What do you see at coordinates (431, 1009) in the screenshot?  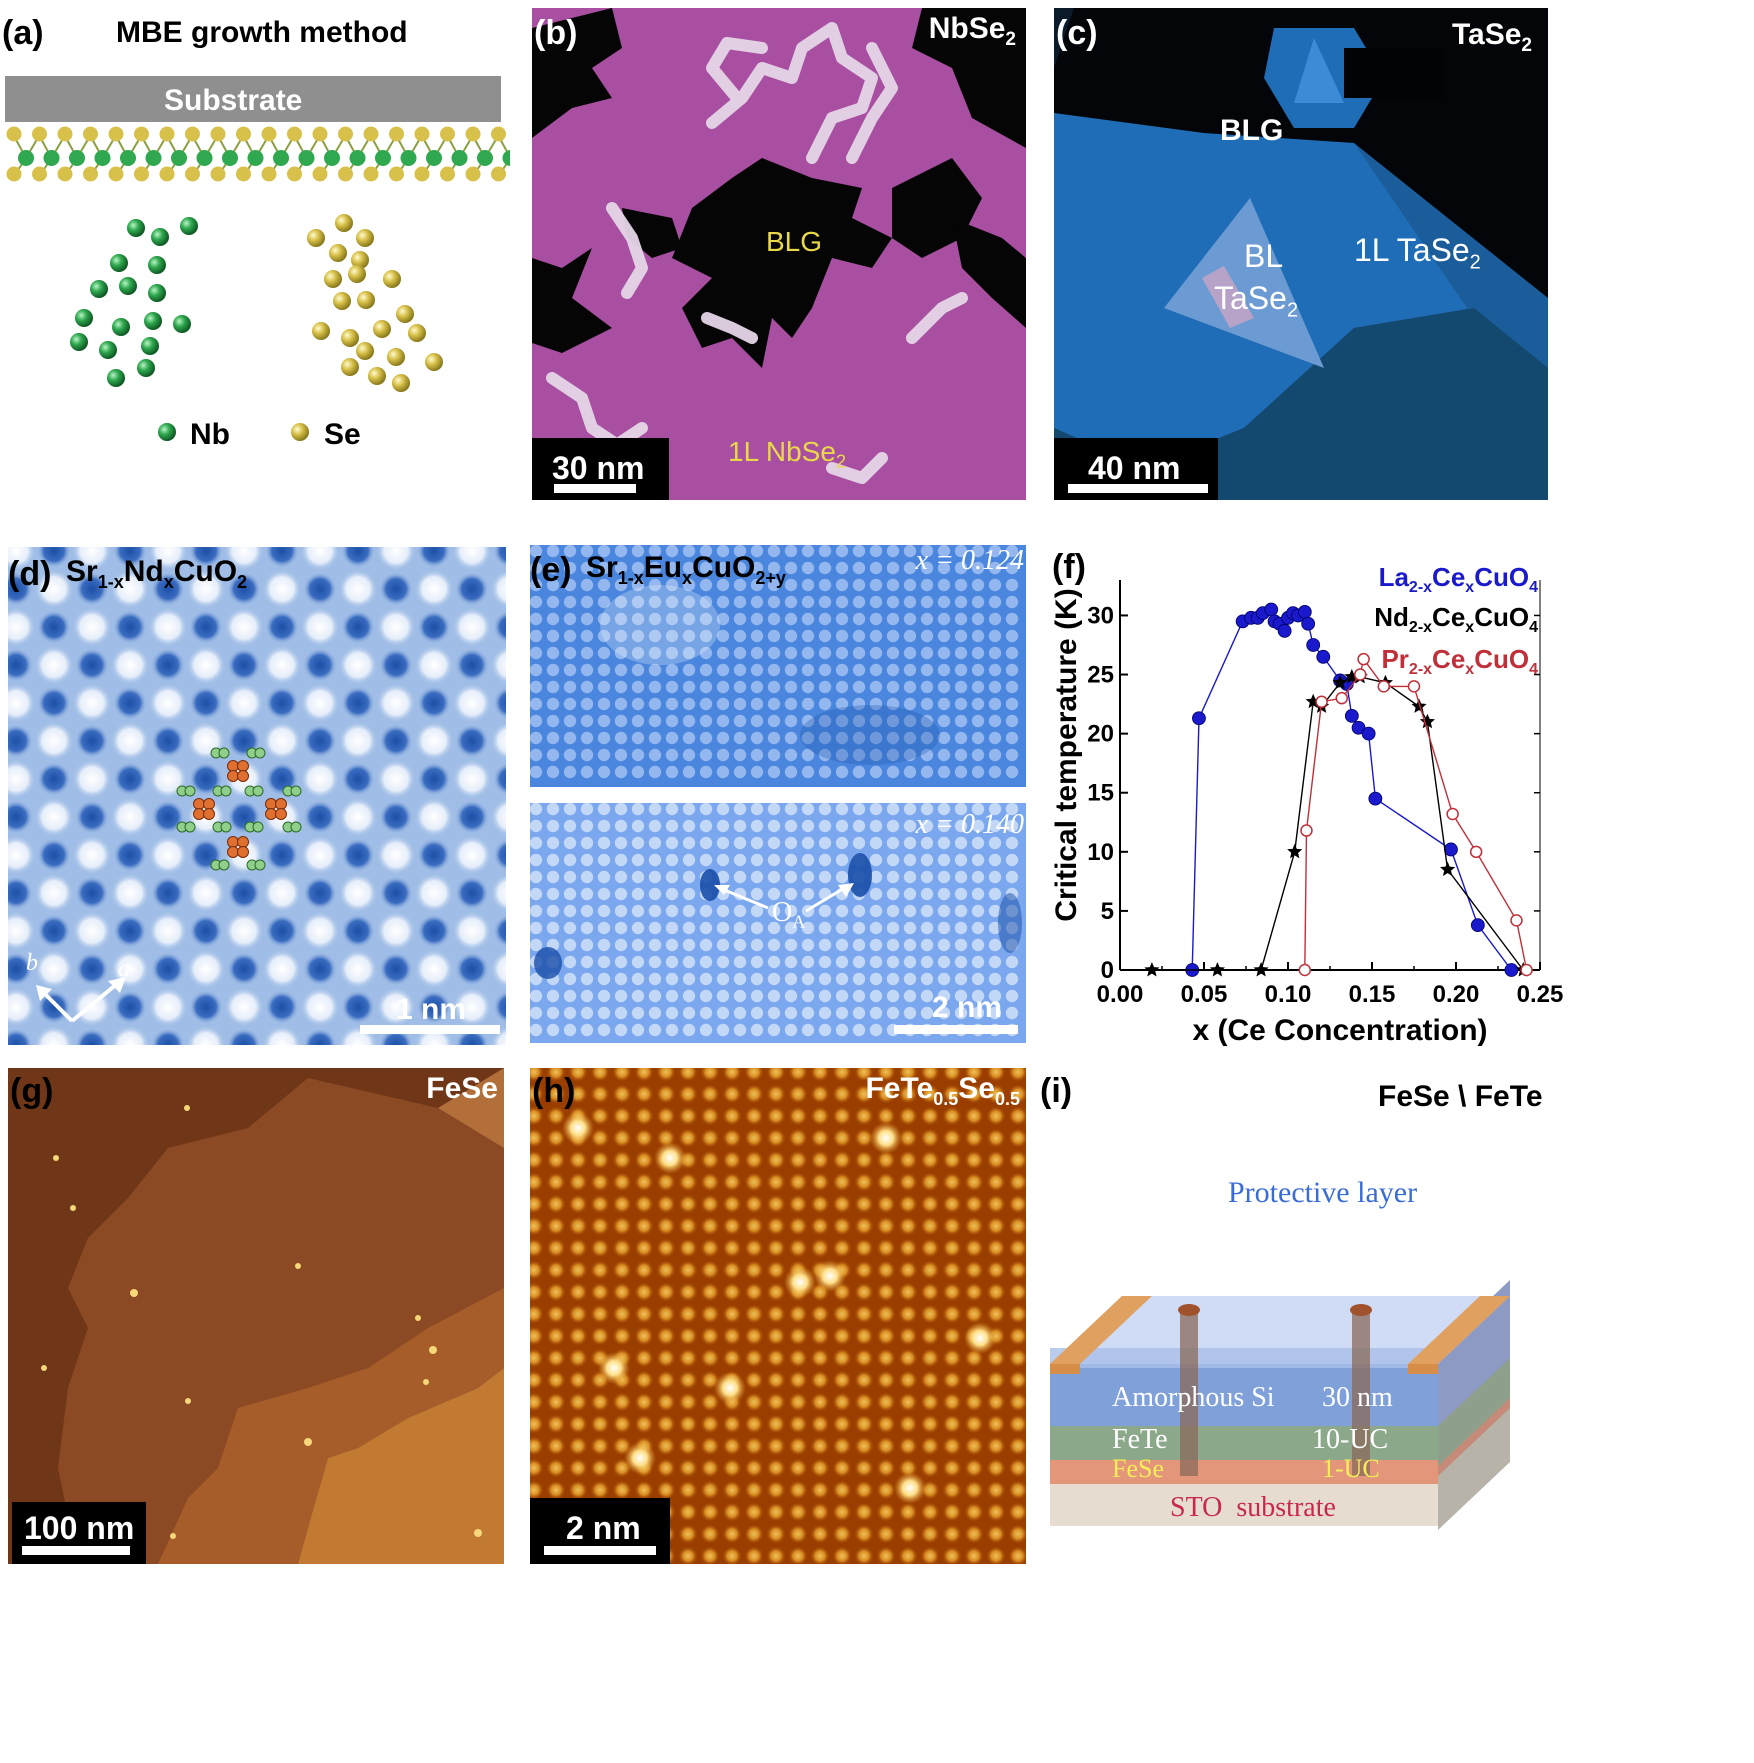 I see `panel-d-scalebar-text: 1 nm` at bounding box center [431, 1009].